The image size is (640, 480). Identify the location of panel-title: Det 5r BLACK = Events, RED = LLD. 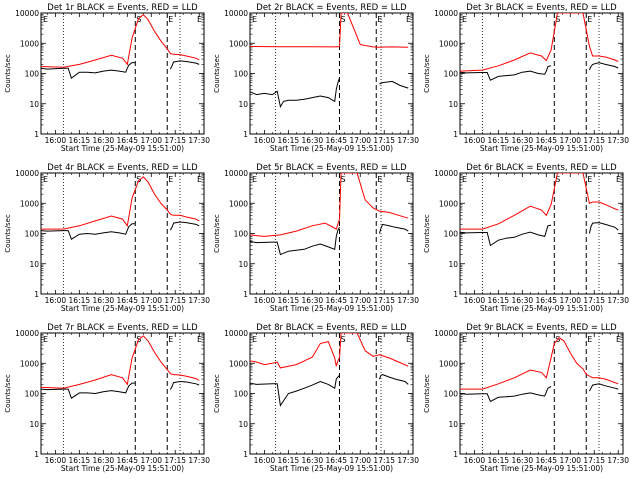
(331, 168).